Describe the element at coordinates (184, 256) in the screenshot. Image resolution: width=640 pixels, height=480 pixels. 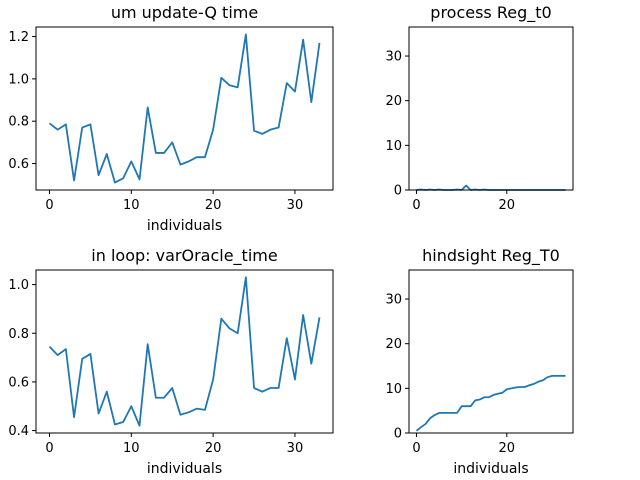
I see `subplot-title: in loop: varOracle_time` at that location.